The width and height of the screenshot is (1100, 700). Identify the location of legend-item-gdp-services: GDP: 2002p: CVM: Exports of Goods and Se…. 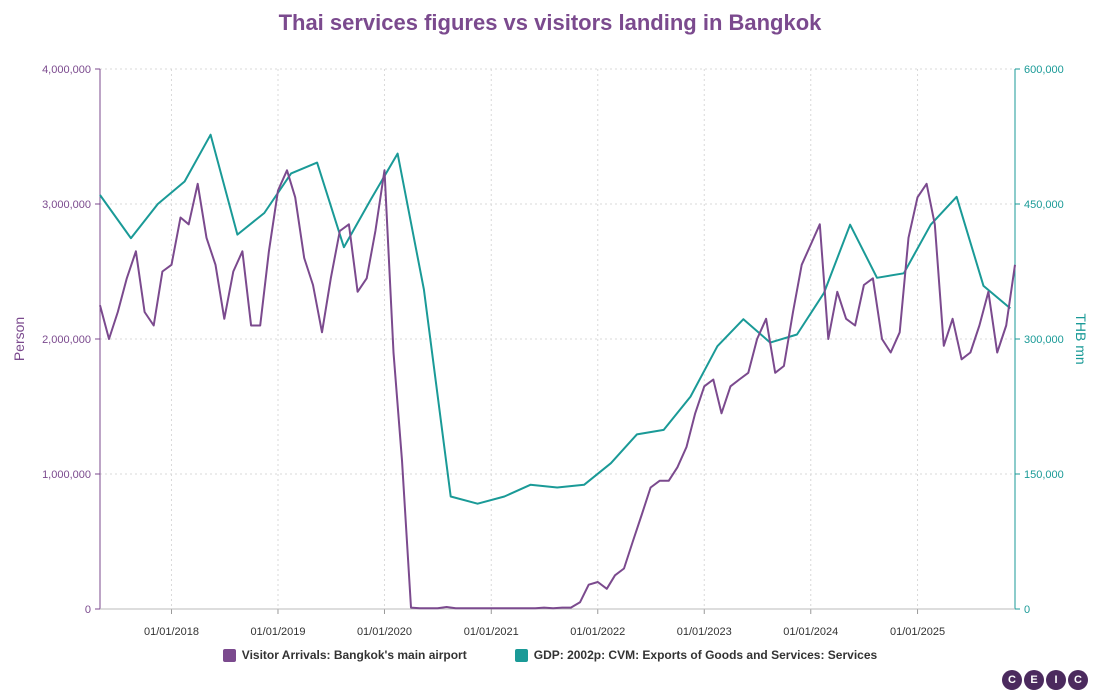
(696, 655).